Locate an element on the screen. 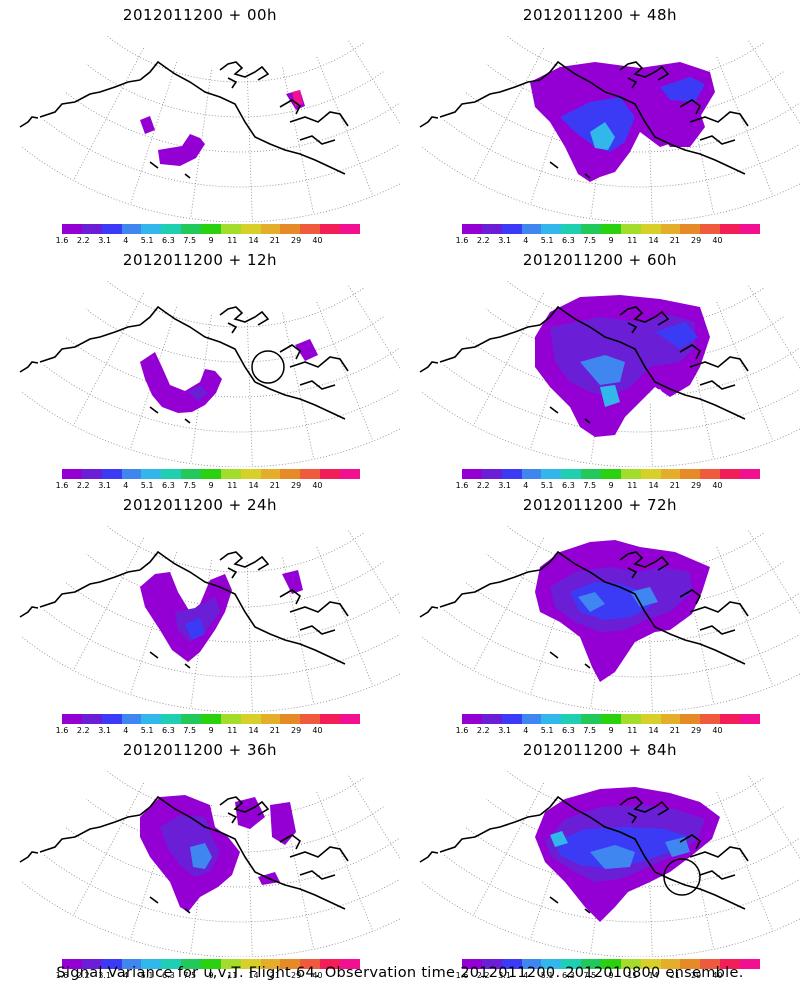 The image size is (800, 1000). colorbar-tick-label: 3.1 is located at coordinates (504, 975).